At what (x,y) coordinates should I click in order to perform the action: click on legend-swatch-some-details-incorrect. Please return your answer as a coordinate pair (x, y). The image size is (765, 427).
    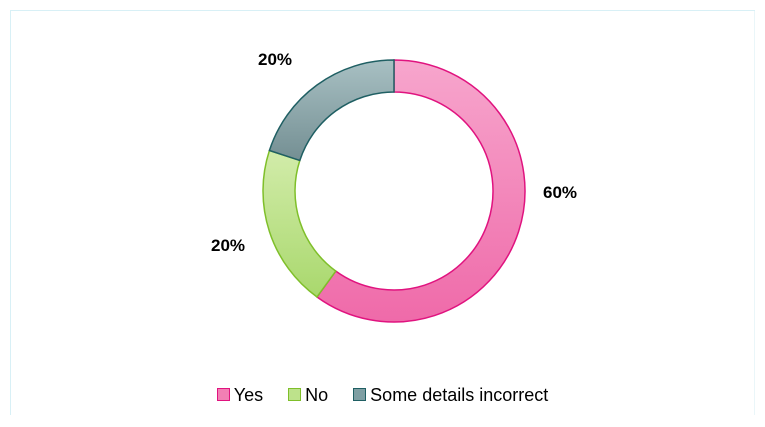
    Looking at the image, I should click on (360, 394).